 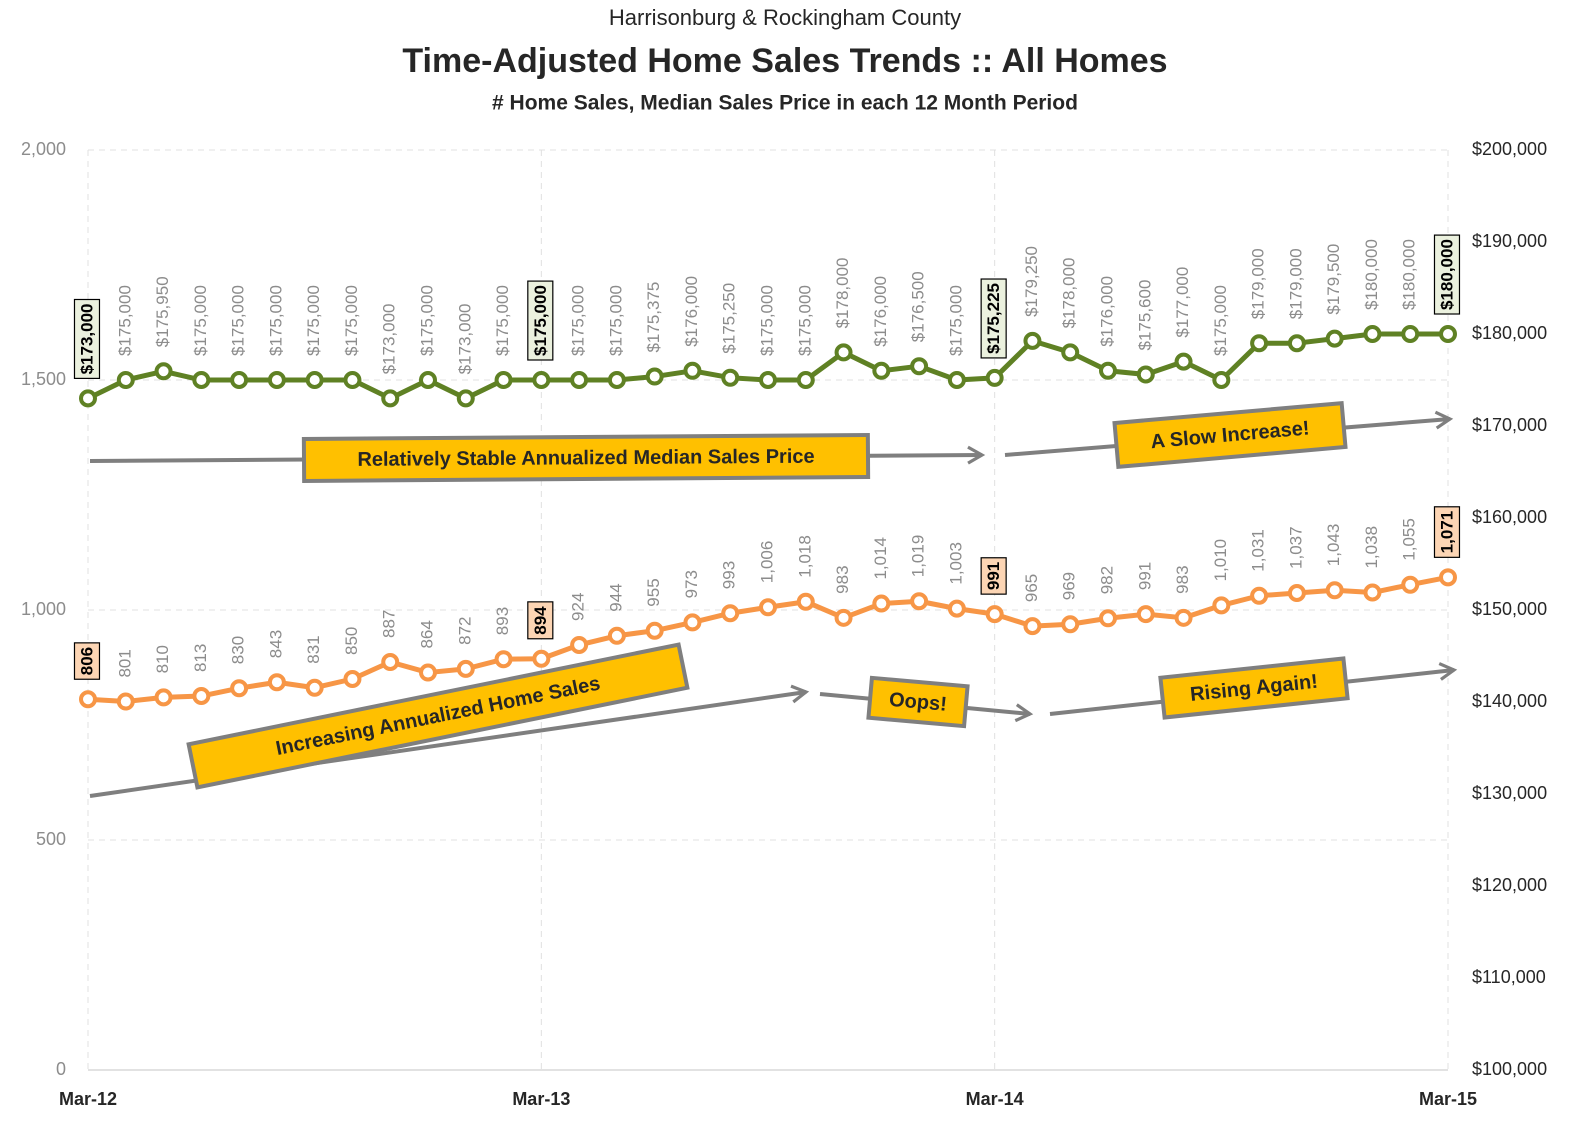 I want to click on value-label-group: $175,950, so click(x=162, y=311).